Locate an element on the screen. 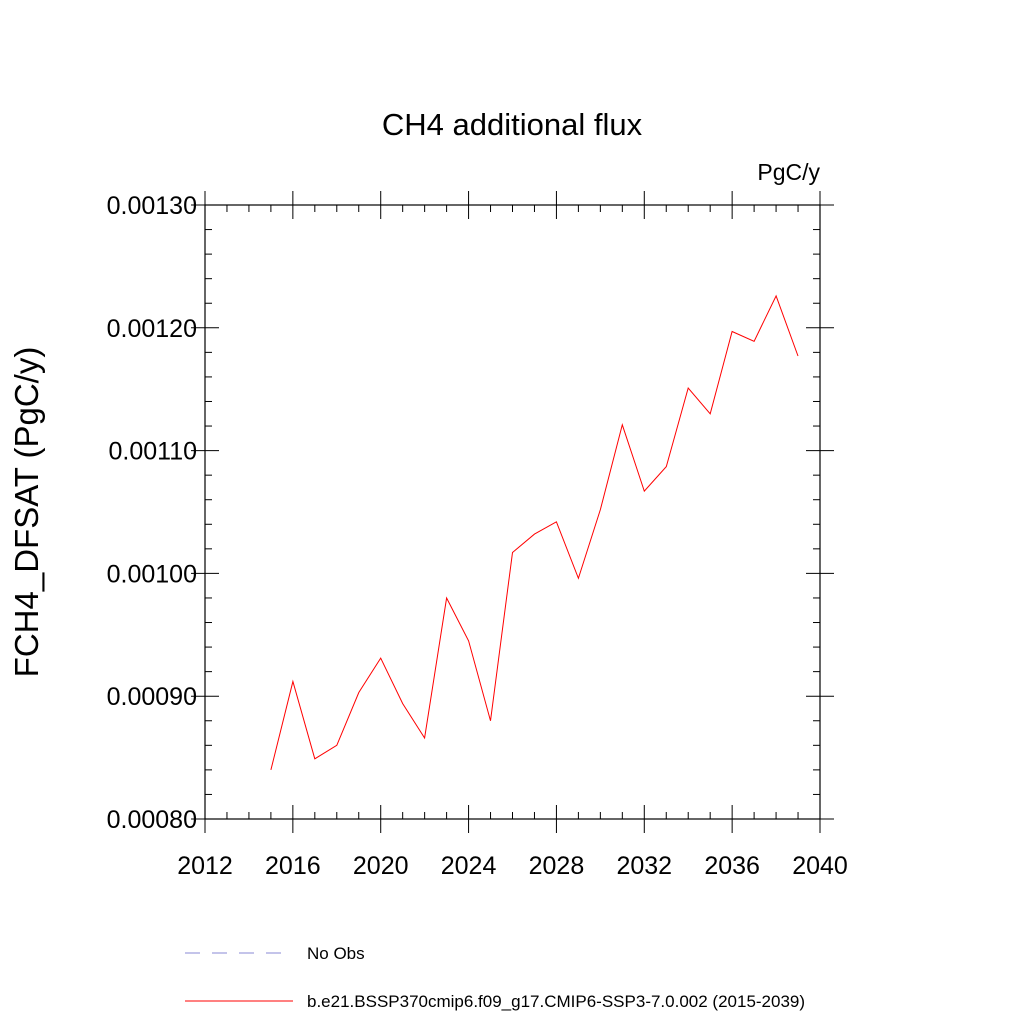  x-tick-label: 2012 is located at coordinates (205, 866).